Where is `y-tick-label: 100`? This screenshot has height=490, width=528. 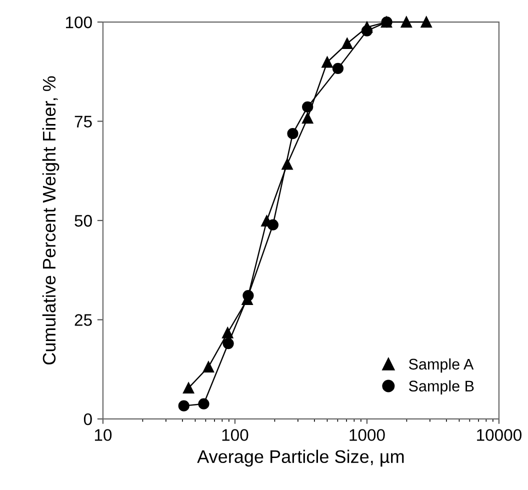
y-tick-label: 100 is located at coordinates (79, 22).